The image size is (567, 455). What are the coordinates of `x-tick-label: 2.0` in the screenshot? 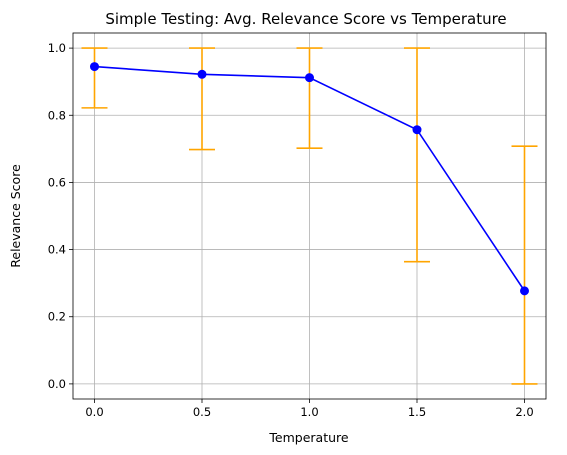 It's located at (524, 412).